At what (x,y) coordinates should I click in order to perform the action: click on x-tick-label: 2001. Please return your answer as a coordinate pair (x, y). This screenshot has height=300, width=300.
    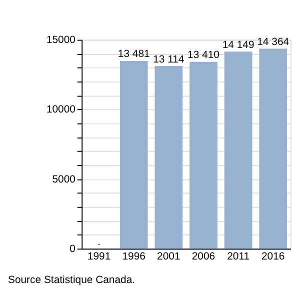
    Looking at the image, I should click on (168, 257).